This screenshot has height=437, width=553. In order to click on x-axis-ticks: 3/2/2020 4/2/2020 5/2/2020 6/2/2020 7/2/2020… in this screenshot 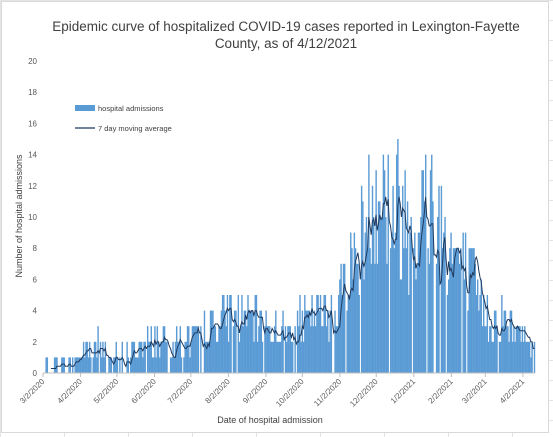, I will do `click(272, 391)`.